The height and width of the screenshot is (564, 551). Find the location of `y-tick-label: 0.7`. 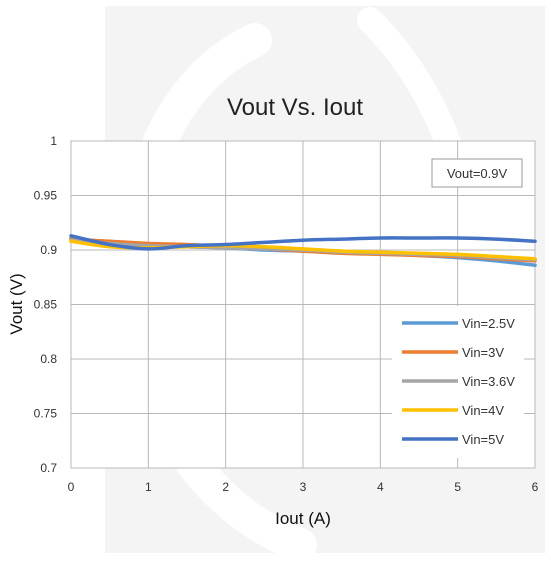

y-tick-label: 0.7 is located at coordinates (48, 468).